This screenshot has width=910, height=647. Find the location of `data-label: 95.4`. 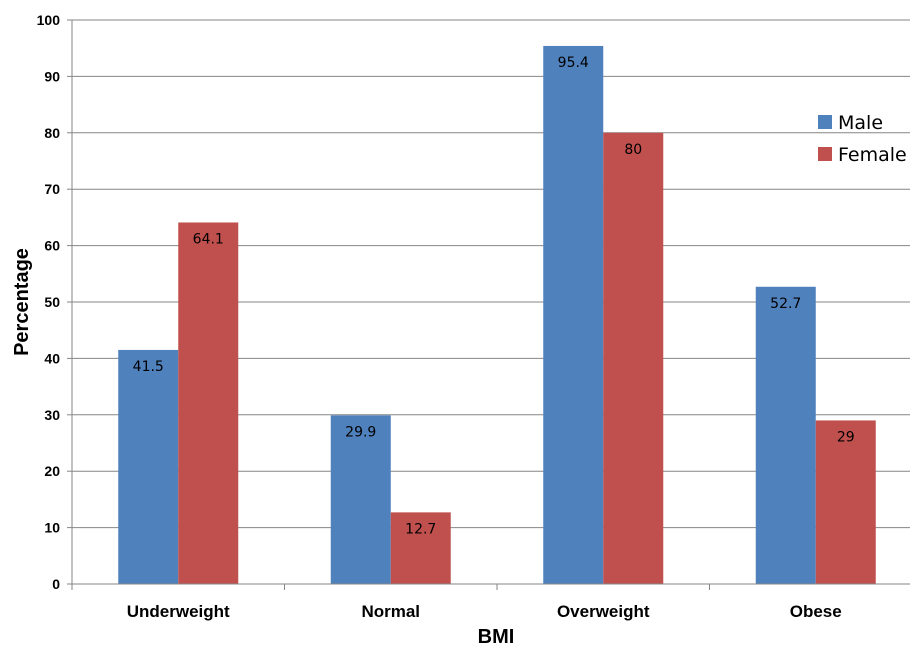

data-label: 95.4 is located at coordinates (573, 63).